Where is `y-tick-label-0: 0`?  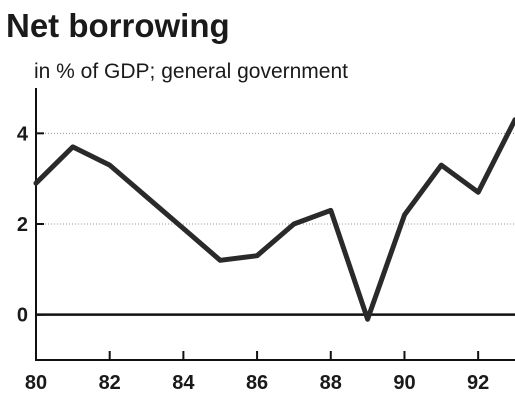
y-tick-label-0: 0 is located at coordinates (22, 316).